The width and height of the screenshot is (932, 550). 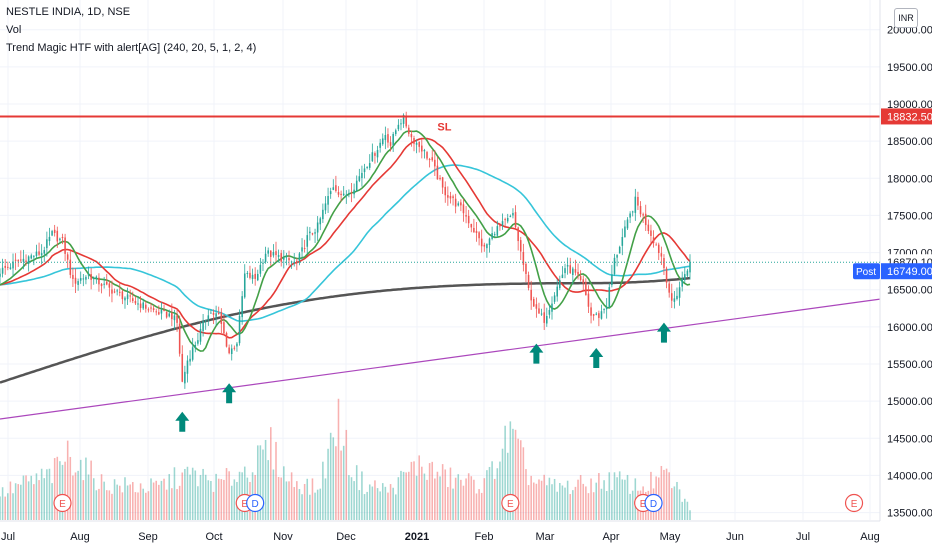 I want to click on currency-badge: INR, so click(x=906, y=18).